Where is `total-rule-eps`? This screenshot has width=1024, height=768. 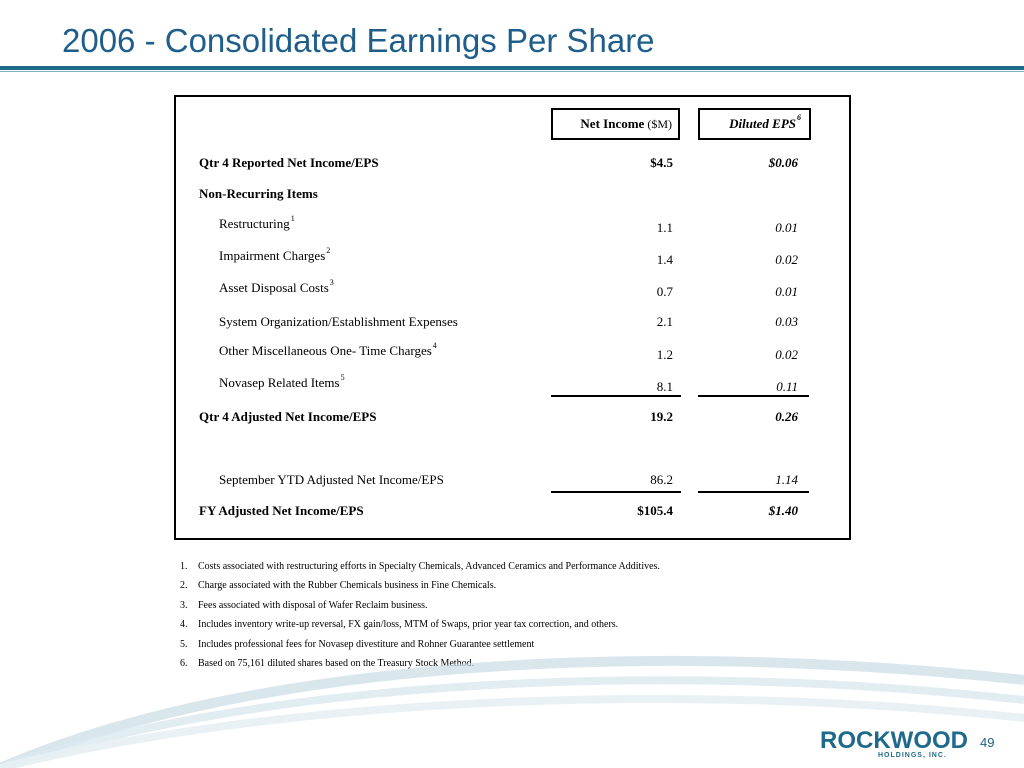
total-rule-eps is located at coordinates (753, 492).